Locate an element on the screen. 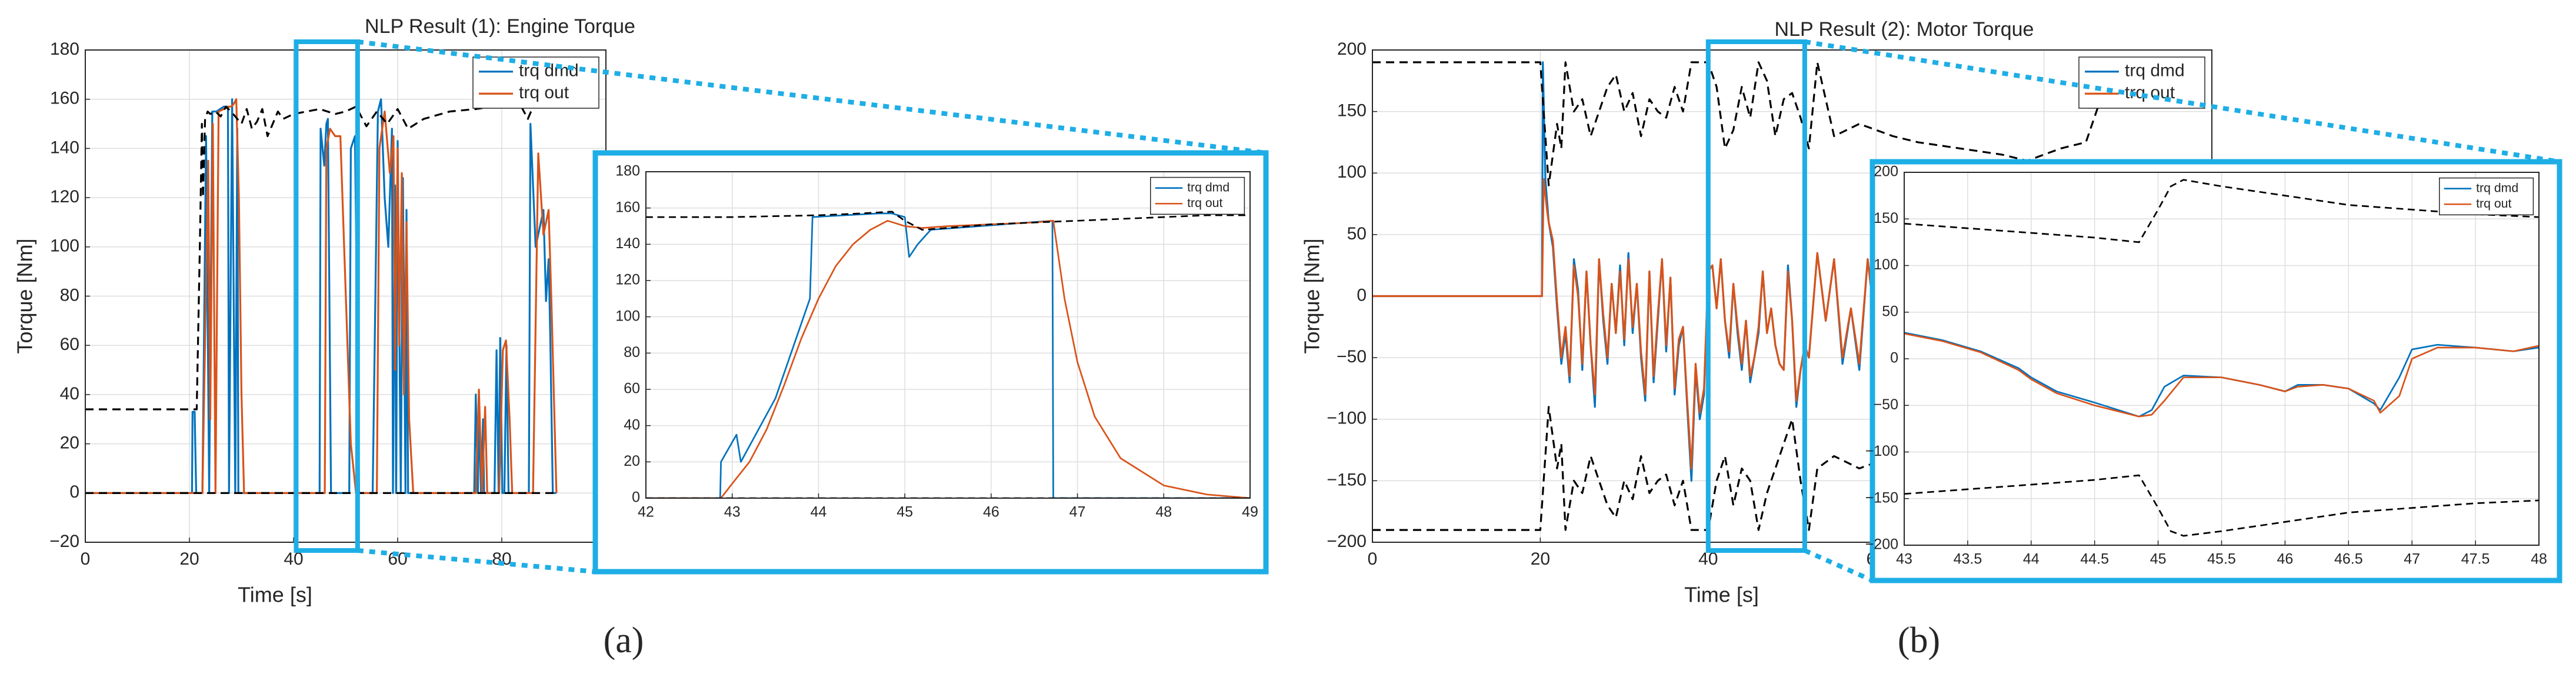  panel-a-inset-xtick-label-2: 44 is located at coordinates (819, 512).